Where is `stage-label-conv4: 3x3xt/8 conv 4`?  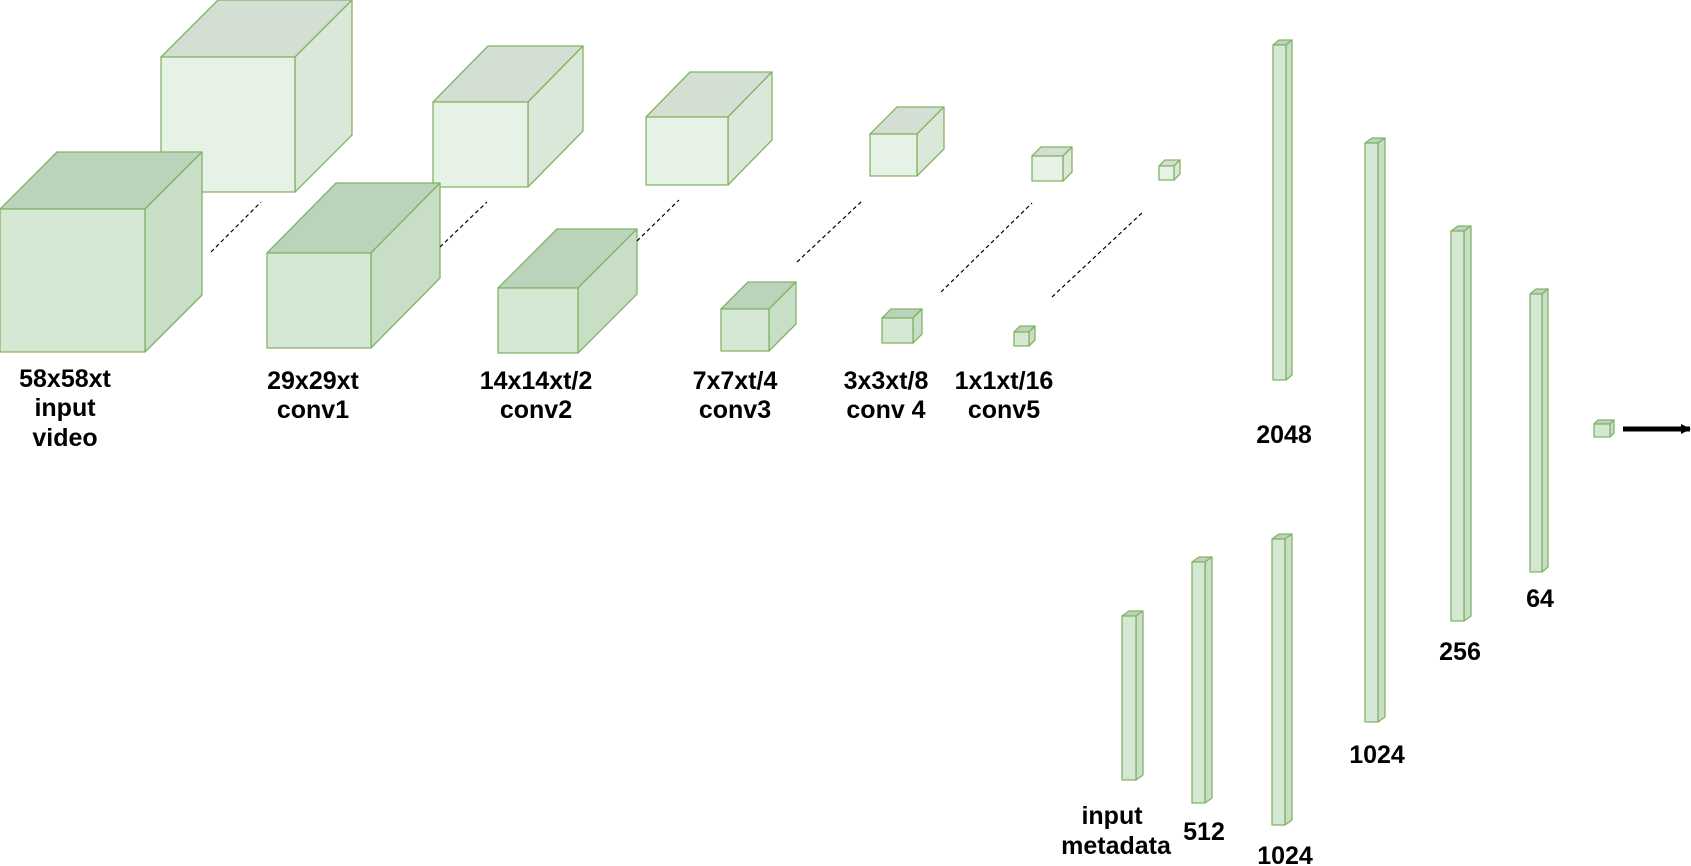
stage-label-conv4: 3x3xt/8 conv 4 is located at coordinates (886, 395).